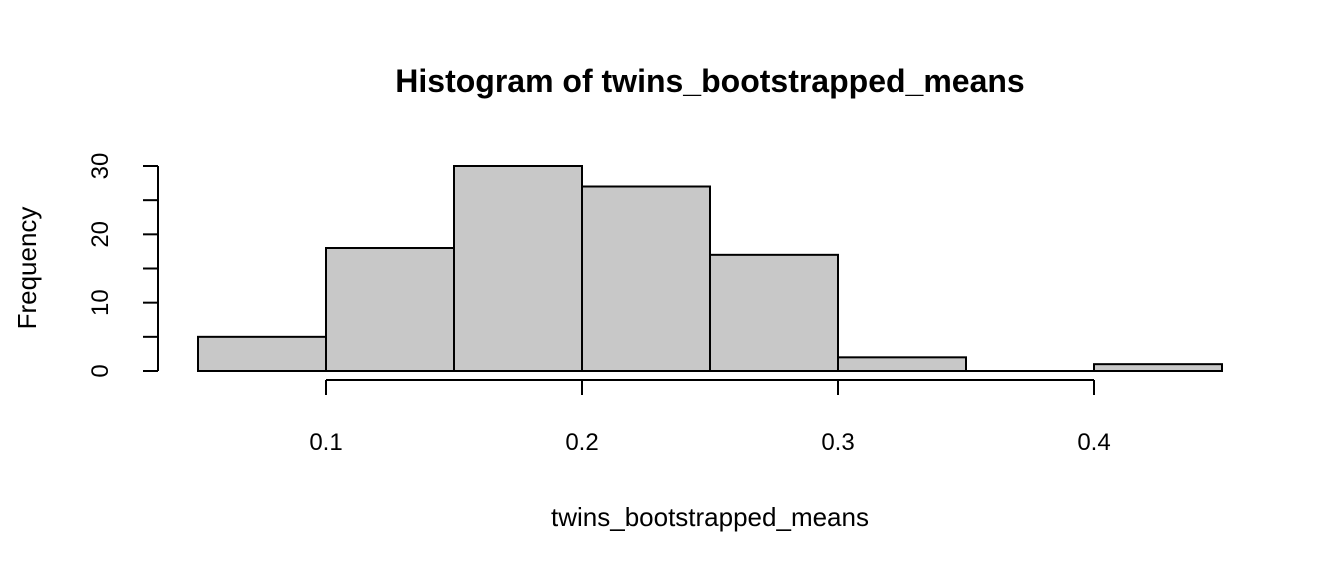 Image resolution: width=1344 pixels, height=576 pixels. What do you see at coordinates (123, 265) in the screenshot?
I see `y-axis: 0 10 20 30` at bounding box center [123, 265].